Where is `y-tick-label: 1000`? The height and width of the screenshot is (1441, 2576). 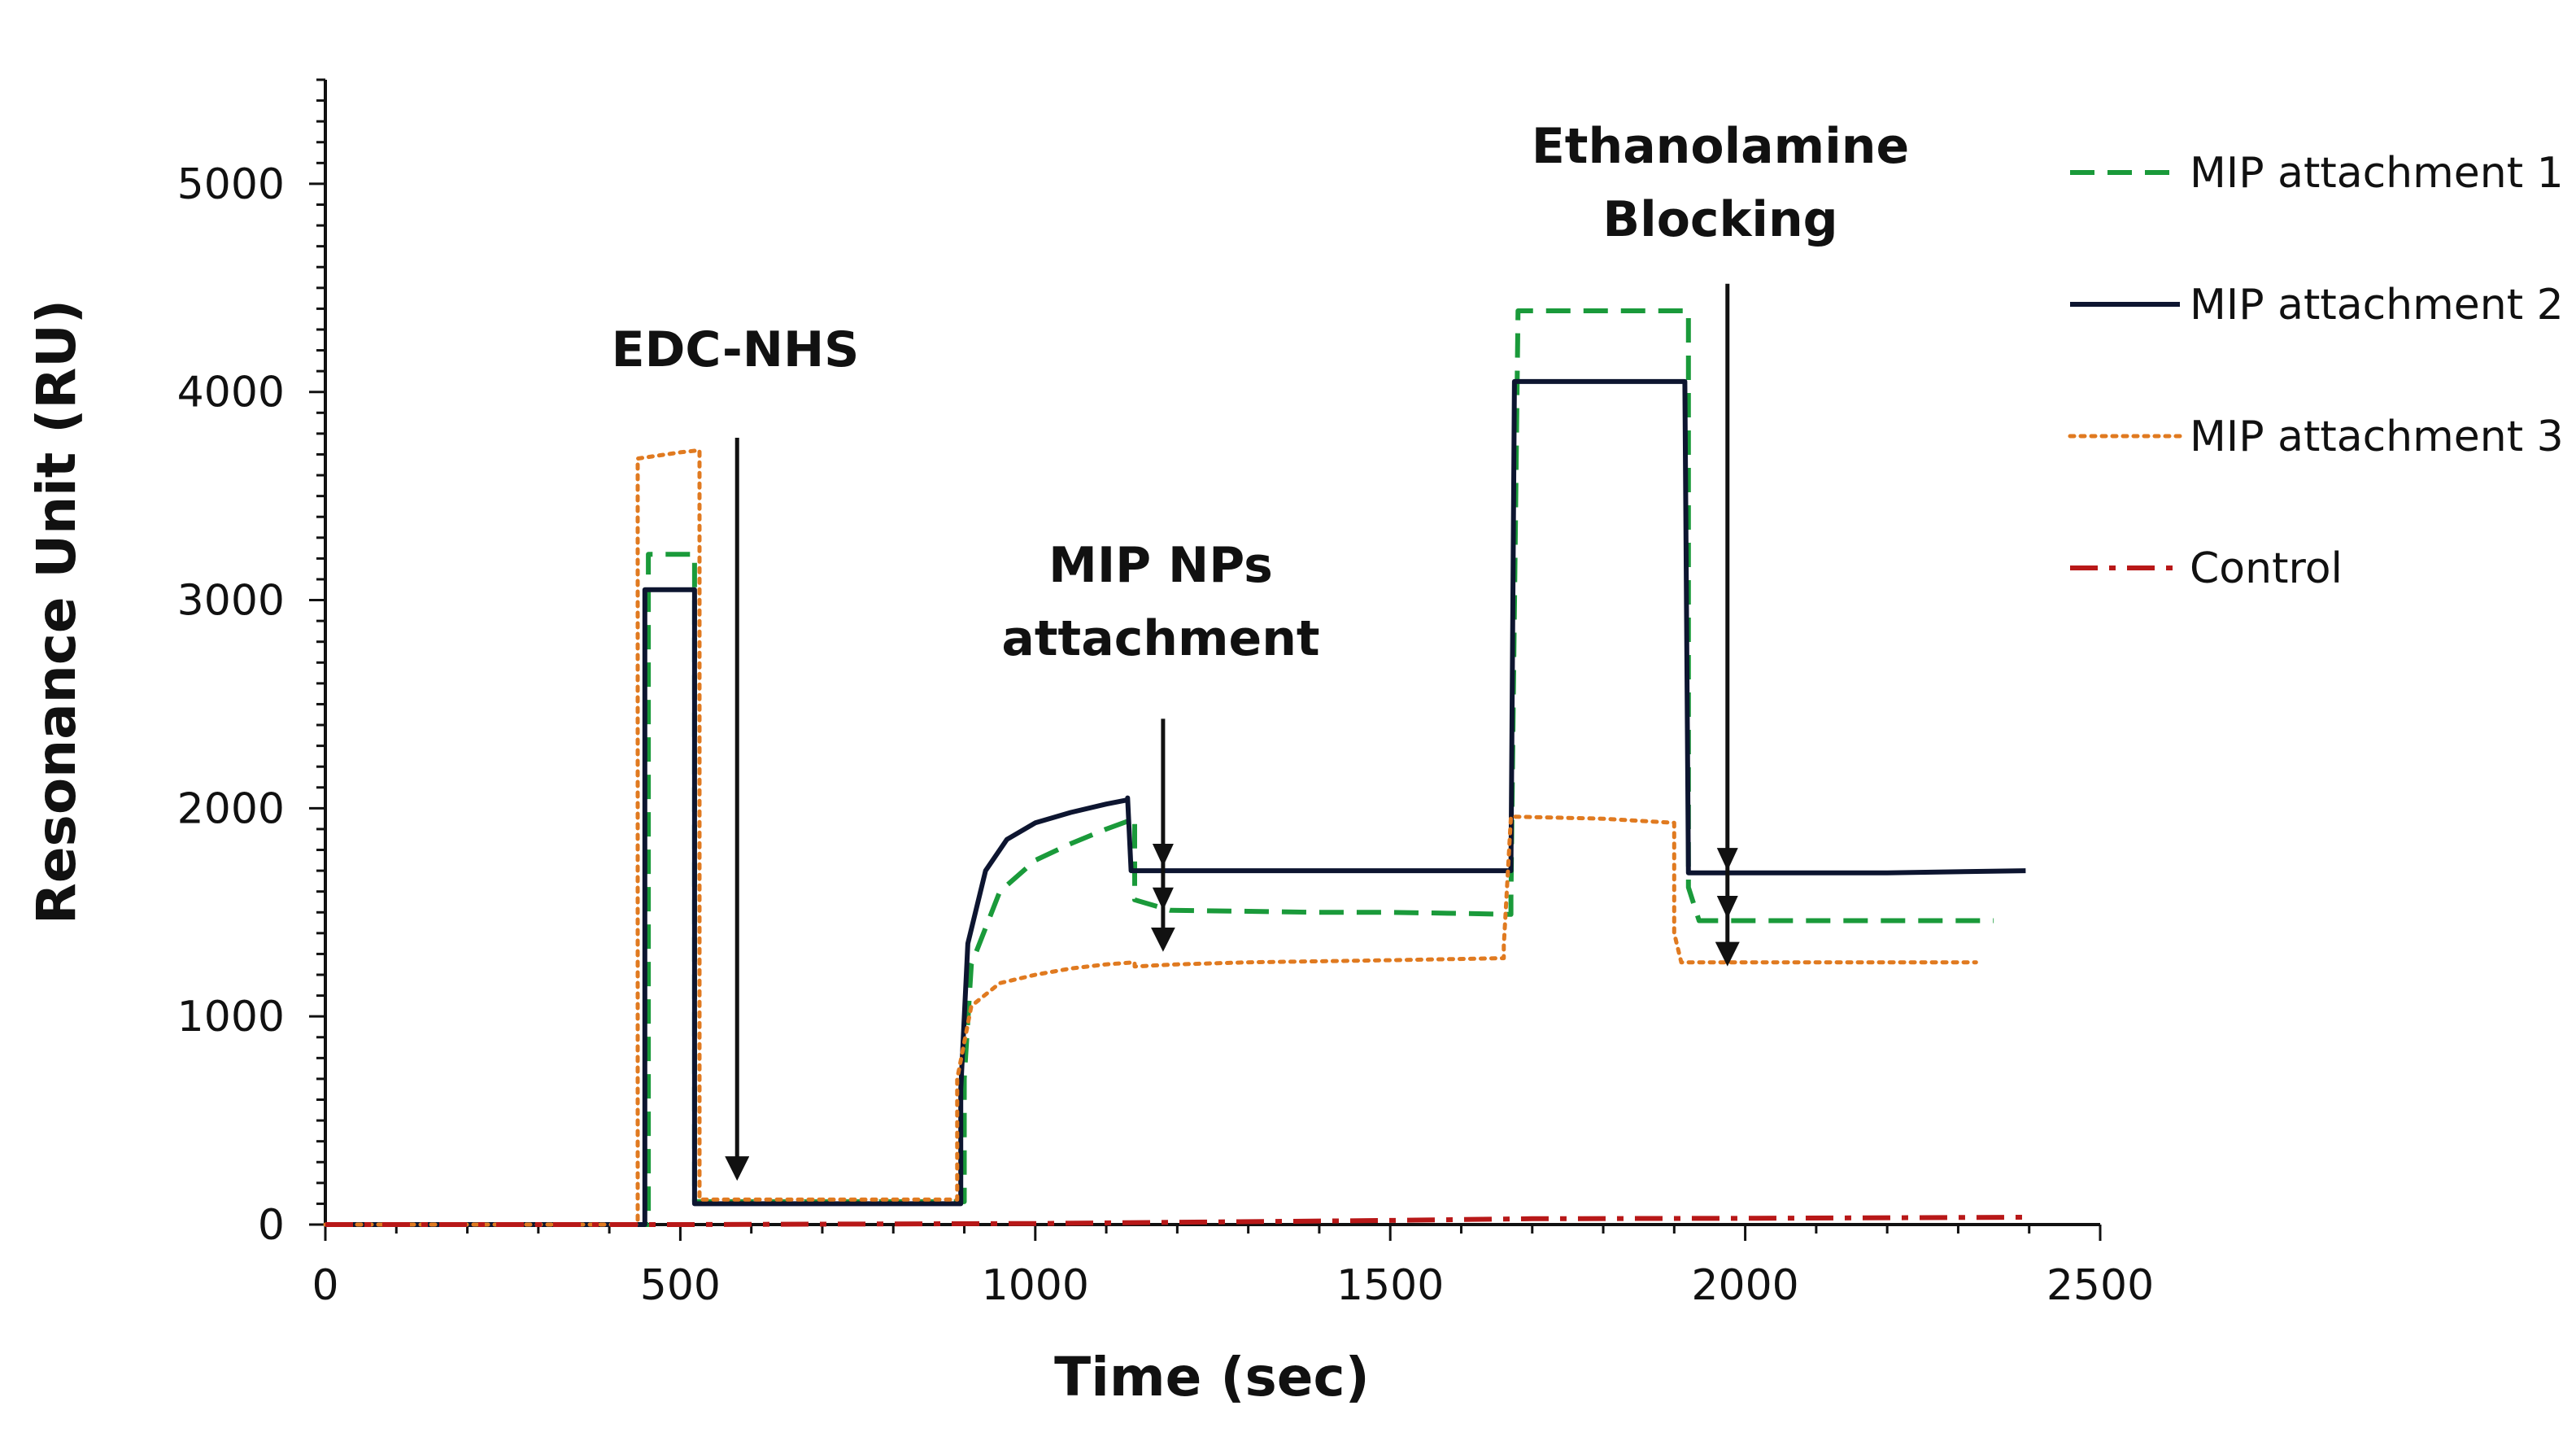
y-tick-label: 1000 is located at coordinates (231, 1017).